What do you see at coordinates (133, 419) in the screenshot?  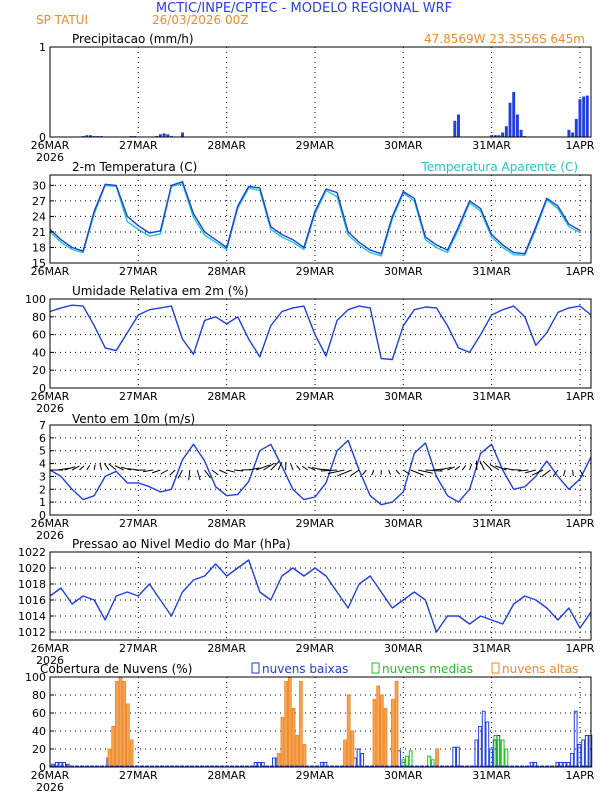 I see `wind-panel-title: Vento em 10m (m/s)` at bounding box center [133, 419].